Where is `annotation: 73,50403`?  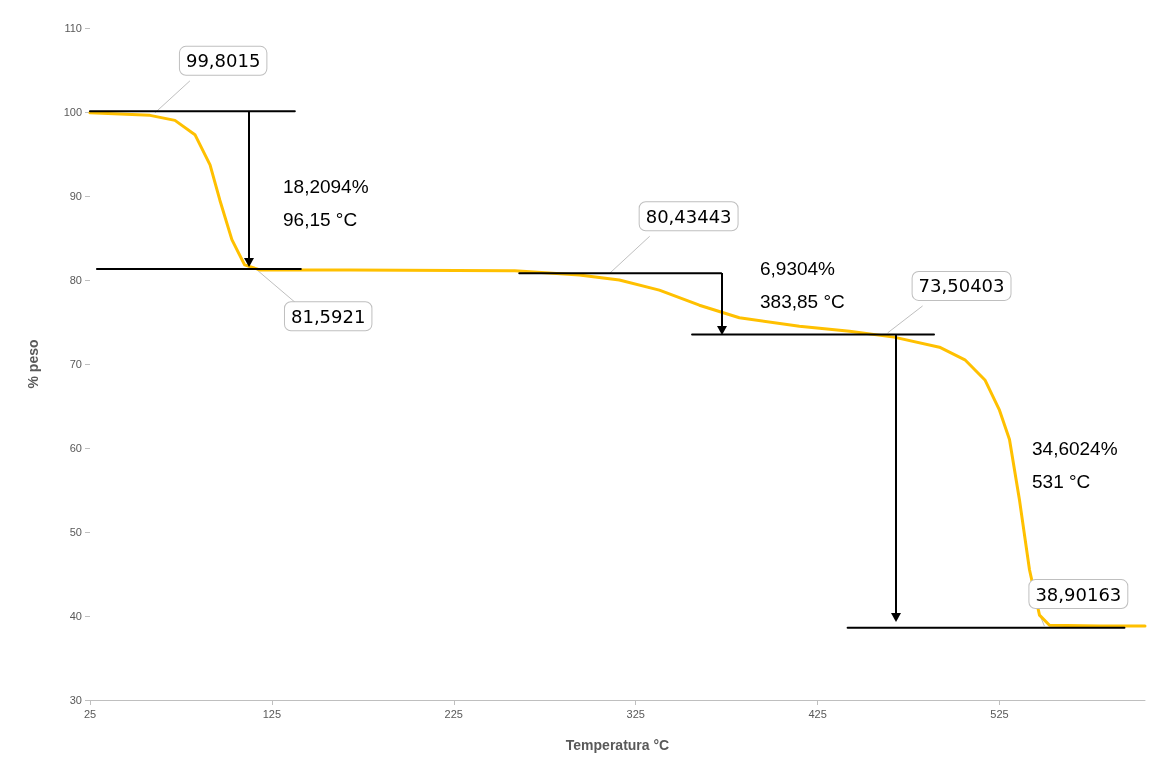 annotation: 73,50403 is located at coordinates (961, 286).